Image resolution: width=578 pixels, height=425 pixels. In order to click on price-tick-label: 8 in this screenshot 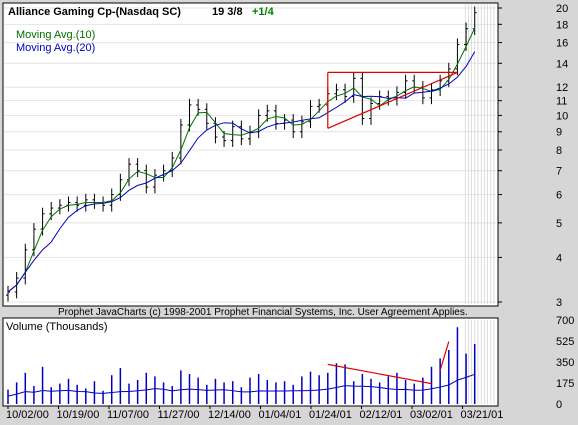, I will do `click(559, 151)`.